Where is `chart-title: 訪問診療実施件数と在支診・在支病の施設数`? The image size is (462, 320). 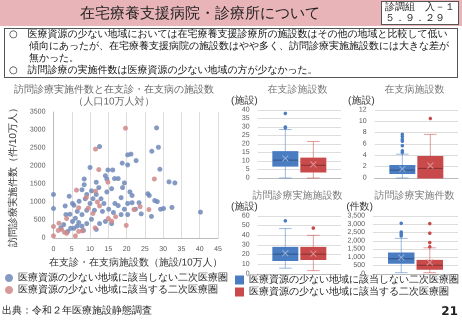 chart-title: 訪問診療実施件数と在支診・在支病の施設数 is located at coordinates (114, 90).